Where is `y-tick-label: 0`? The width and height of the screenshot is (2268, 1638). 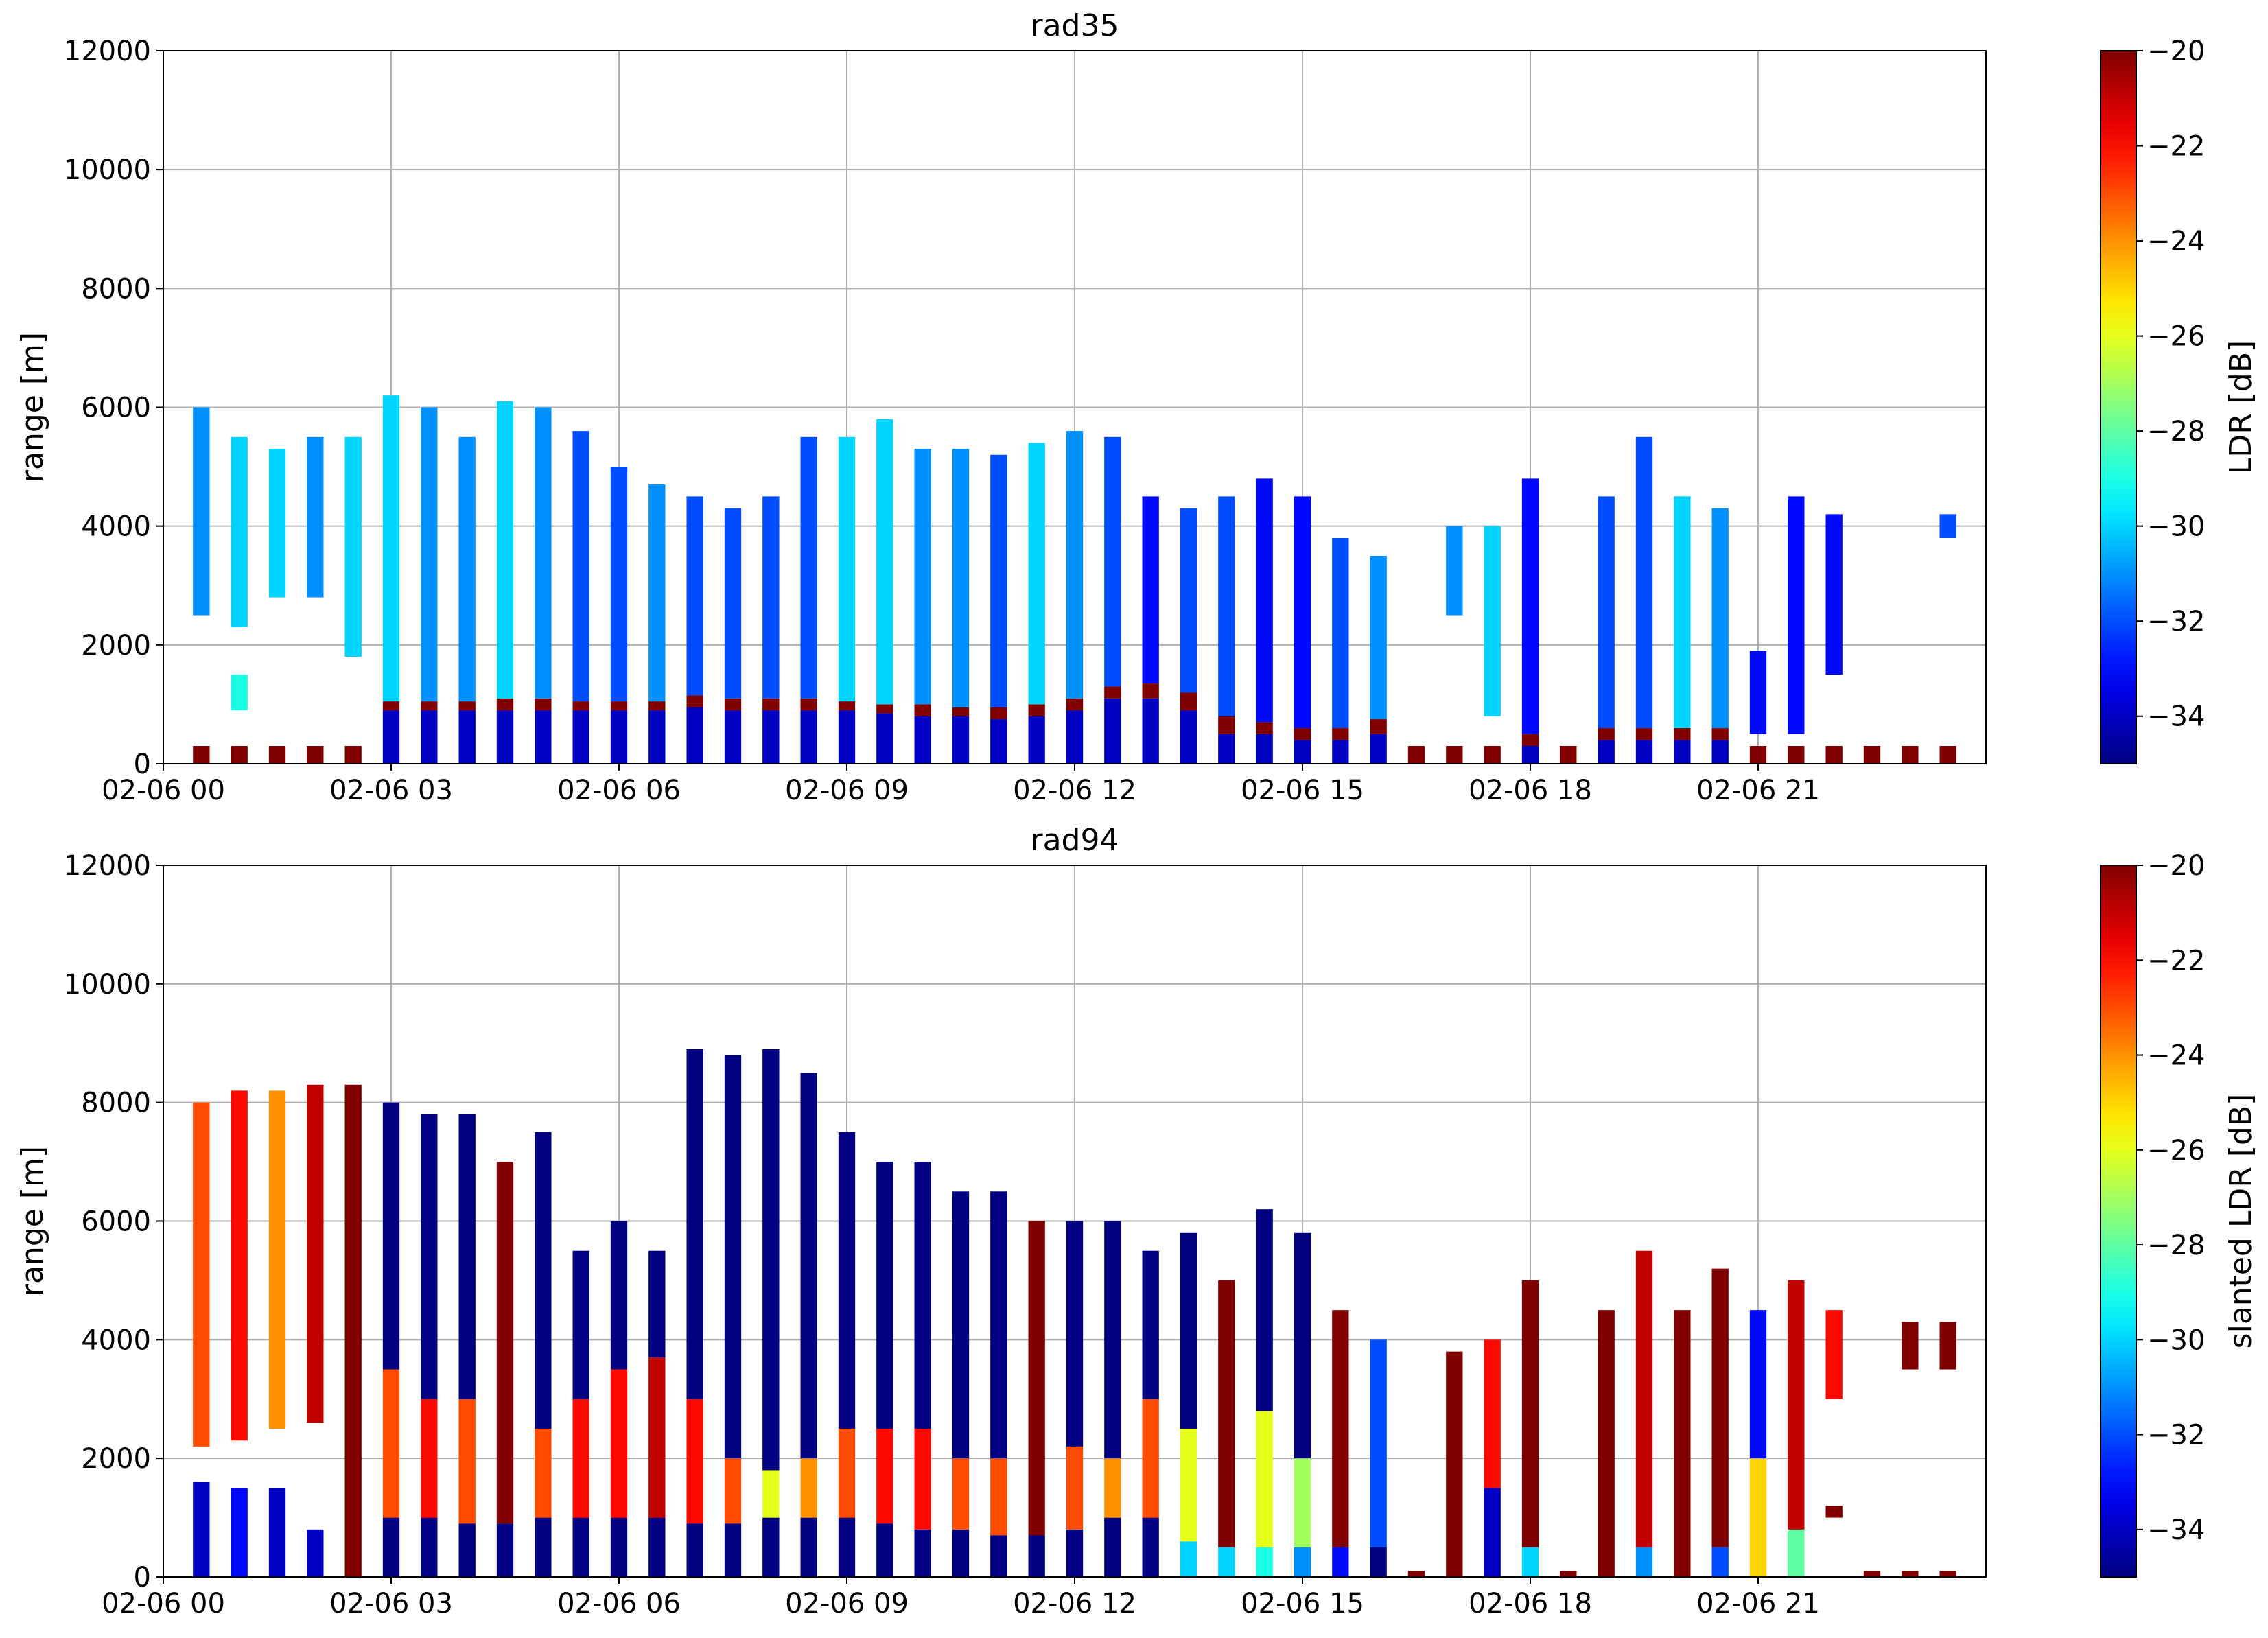
y-tick-label: 0 is located at coordinates (142, 1577).